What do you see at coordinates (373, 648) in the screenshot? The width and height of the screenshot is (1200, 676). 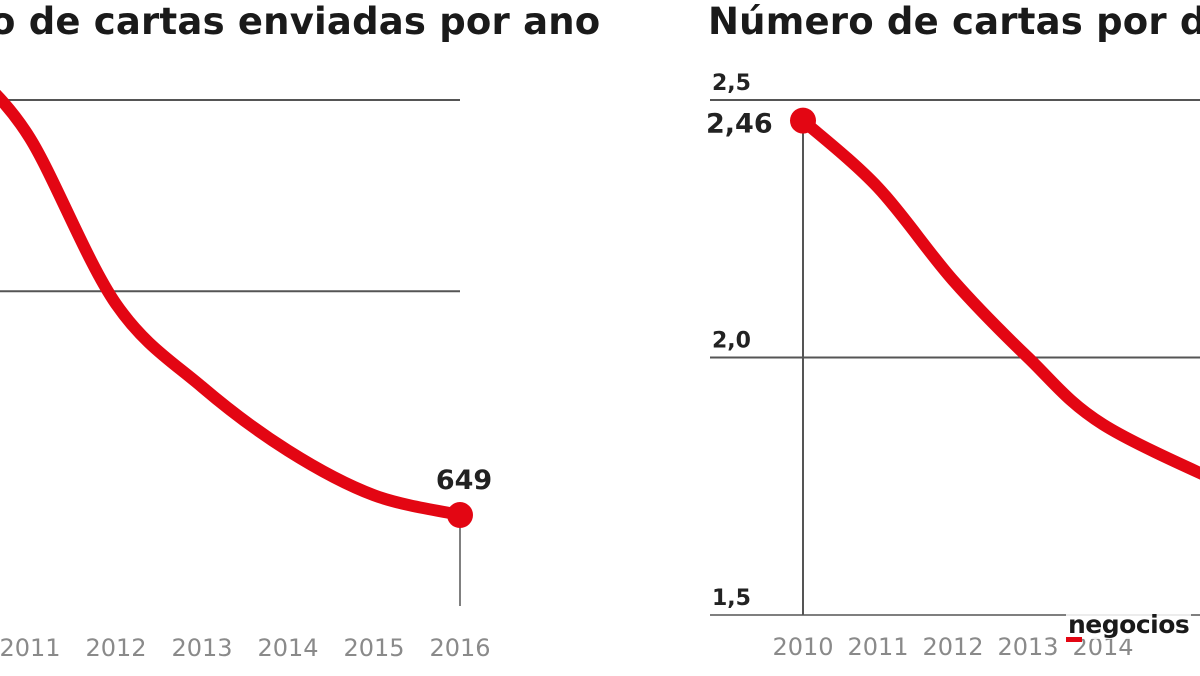 I see `left-xtick-2015: 2015` at bounding box center [373, 648].